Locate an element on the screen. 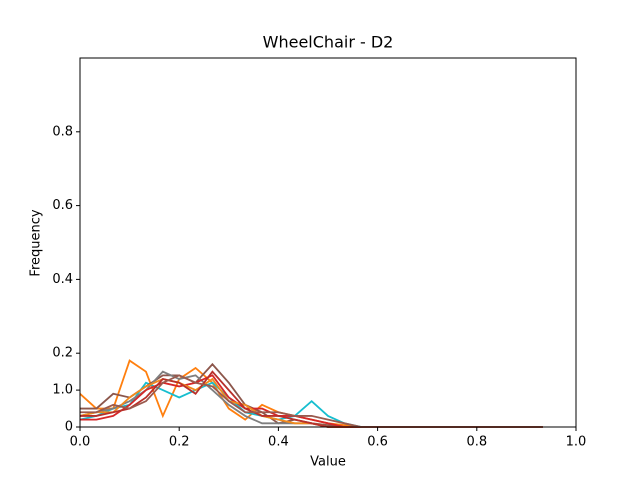 The image size is (640, 480). y-axis-label: Frequency is located at coordinates (36, 242).